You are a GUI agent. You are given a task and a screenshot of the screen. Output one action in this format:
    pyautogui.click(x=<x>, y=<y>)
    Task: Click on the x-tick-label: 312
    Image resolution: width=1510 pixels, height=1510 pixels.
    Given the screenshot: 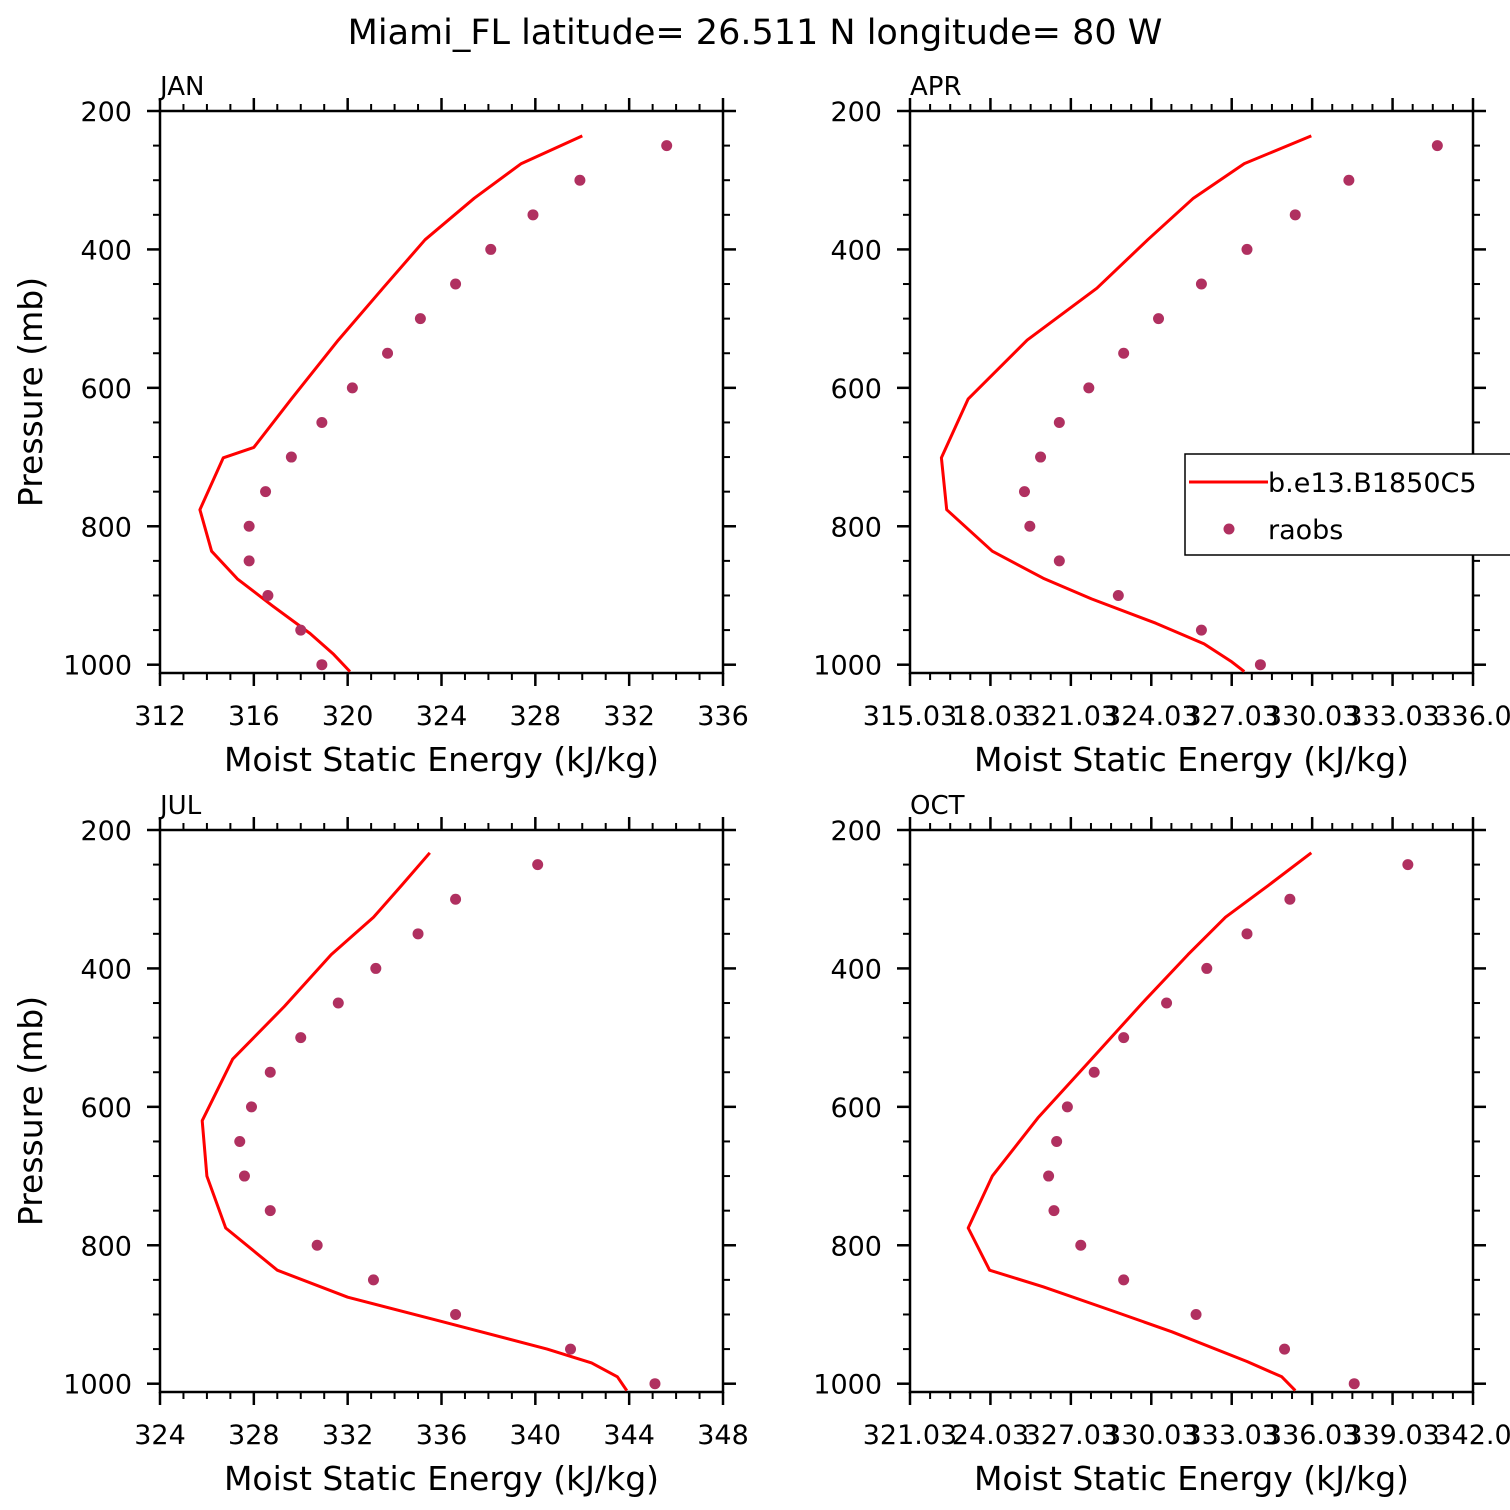 What is the action you would take?
    pyautogui.click(x=160, y=716)
    